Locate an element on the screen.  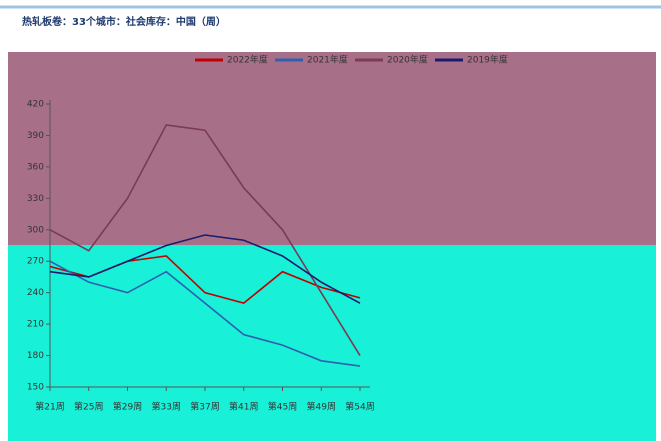
x-tick-label: 第41周 is located at coordinates (243, 407).